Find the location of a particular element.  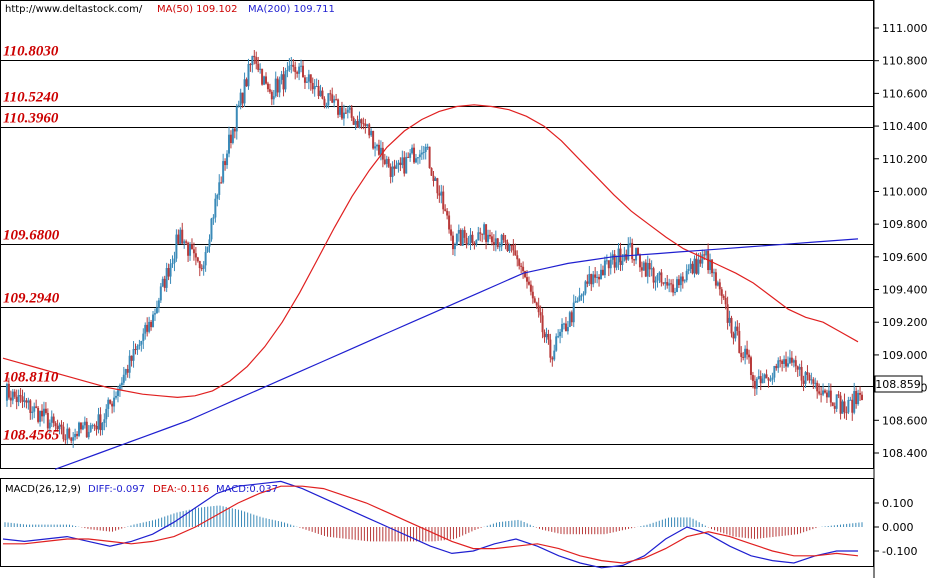

ma50-legend: MA(50) 109.102 is located at coordinates (197, 9).